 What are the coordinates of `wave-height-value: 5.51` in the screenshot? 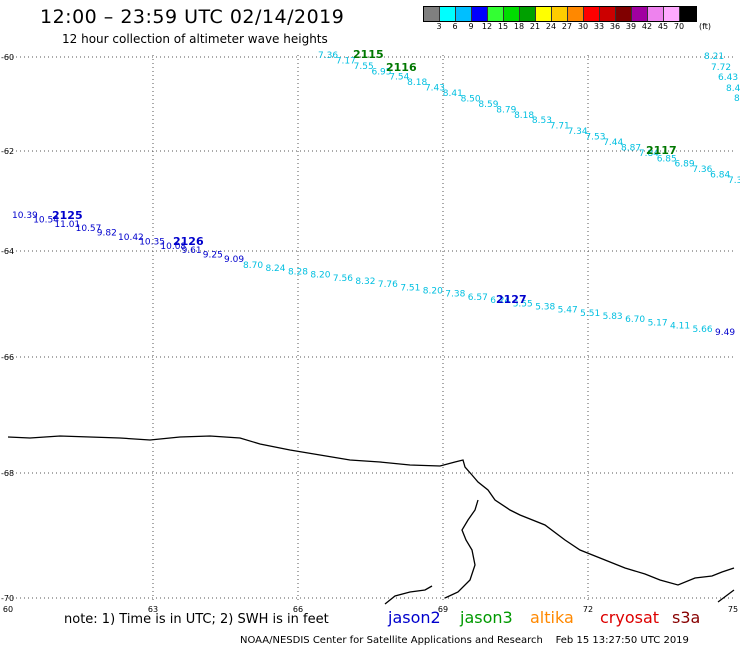 It's located at (590, 314).